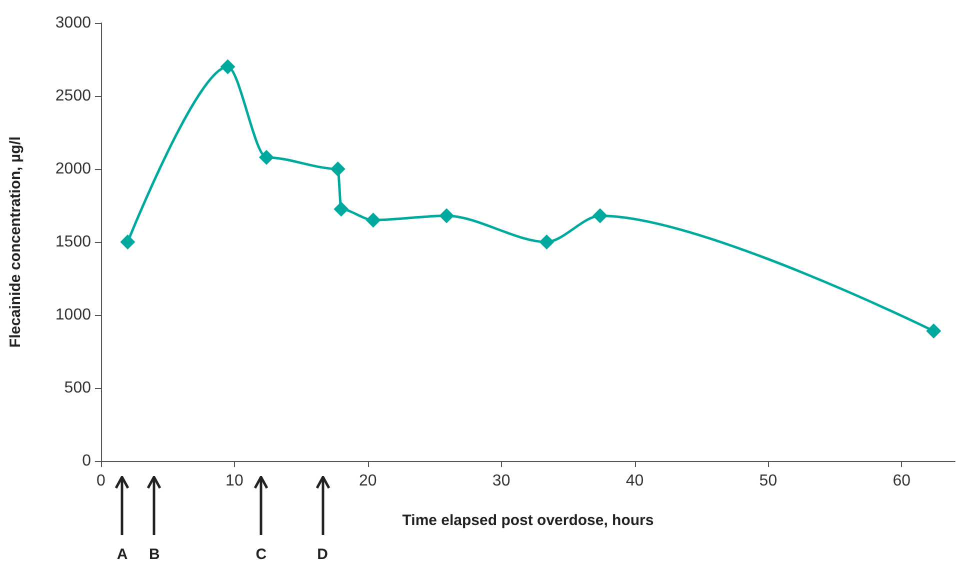 This screenshot has height=565, width=958. Describe the element at coordinates (261, 554) in the screenshot. I see `ref-line-label: C` at that location.